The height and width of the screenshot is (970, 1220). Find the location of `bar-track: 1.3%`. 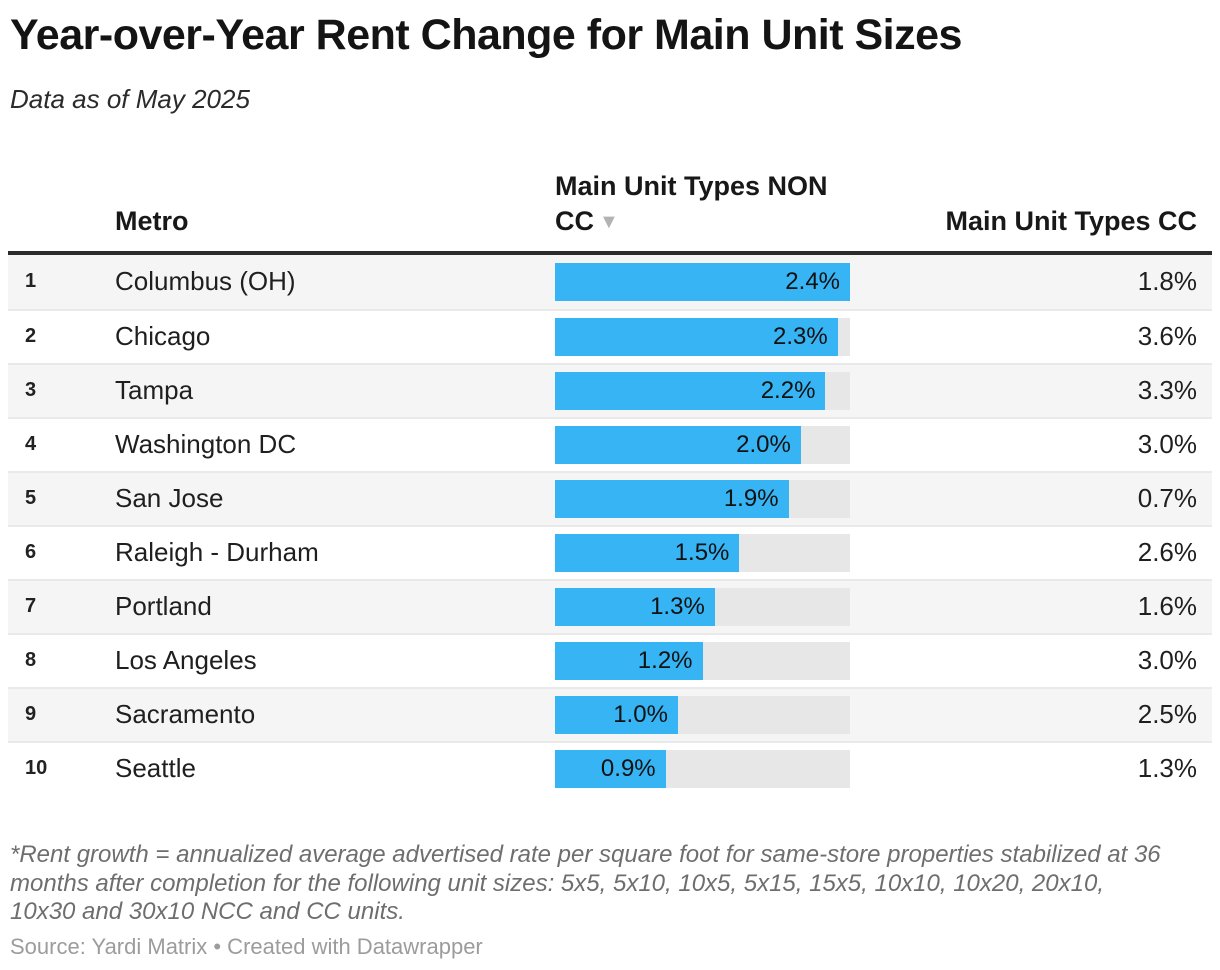

bar-track: 1.3% is located at coordinates (702, 606).